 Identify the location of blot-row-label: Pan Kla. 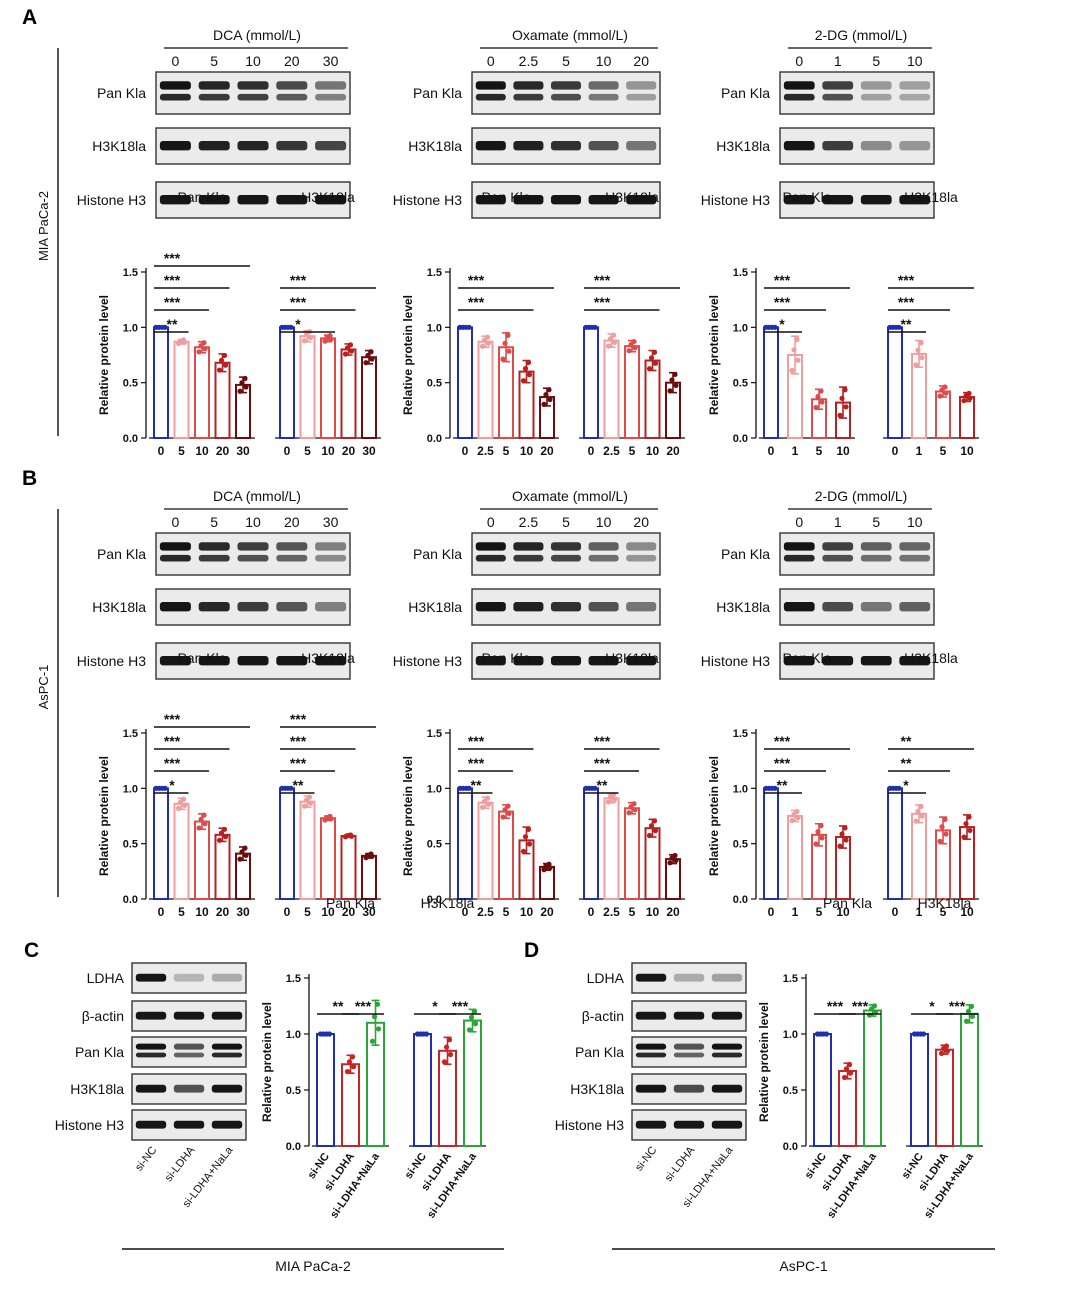
(99, 1052).